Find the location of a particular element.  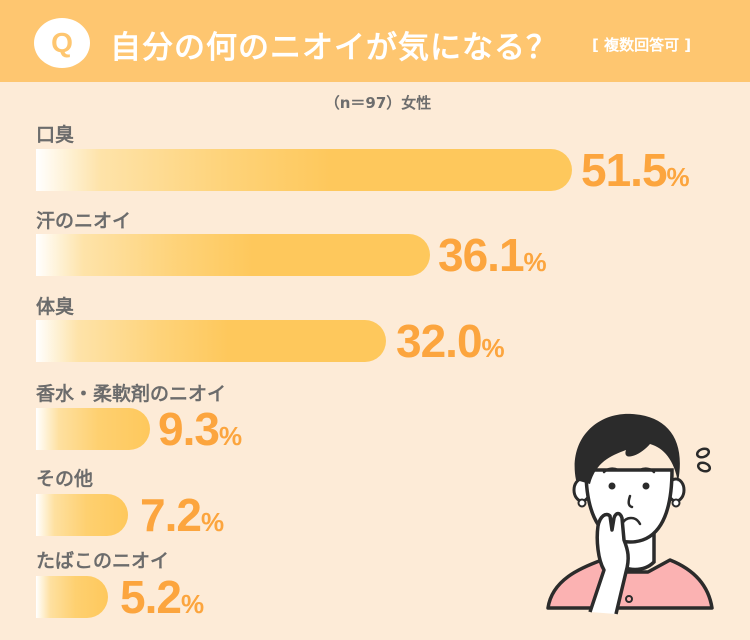

bar-tobacco is located at coordinates (72, 597).